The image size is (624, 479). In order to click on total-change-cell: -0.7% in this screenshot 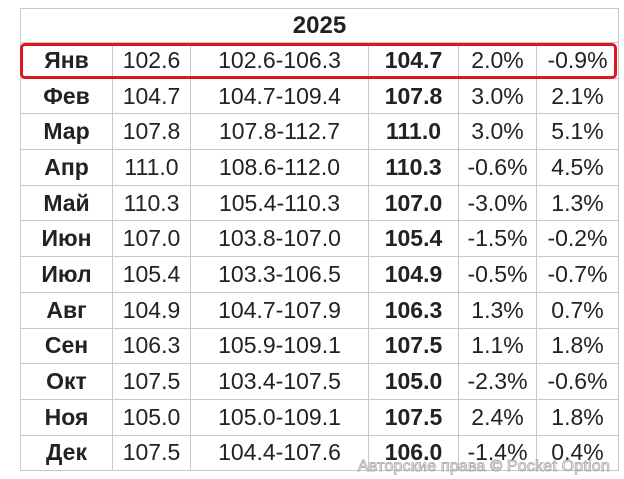, I will do `click(577, 274)`.